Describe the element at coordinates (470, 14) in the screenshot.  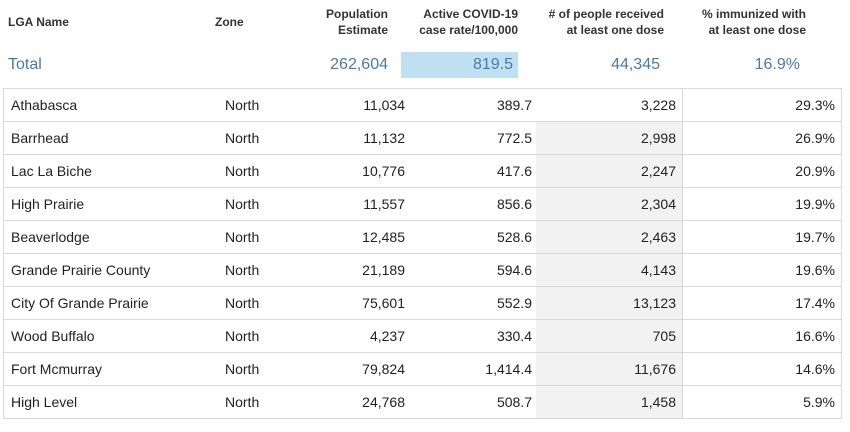
I see `header-case-rate-line1: Active COVID-19` at that location.